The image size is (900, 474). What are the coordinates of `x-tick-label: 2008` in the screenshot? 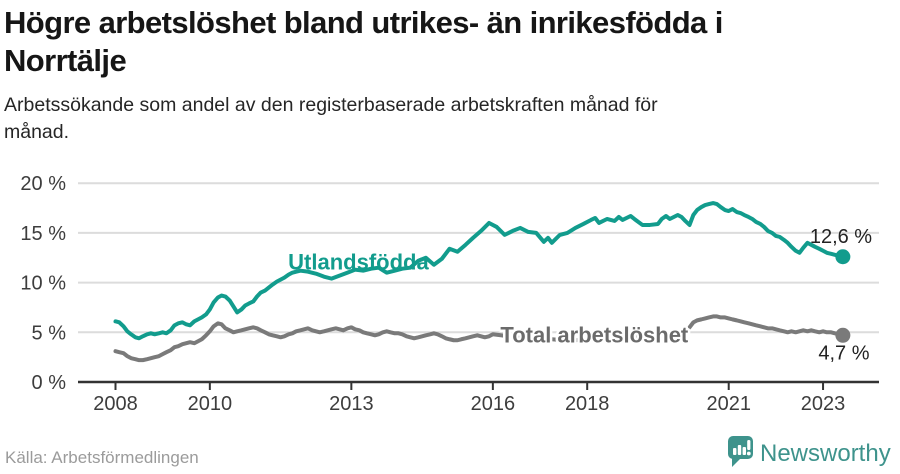 It's located at (115, 404).